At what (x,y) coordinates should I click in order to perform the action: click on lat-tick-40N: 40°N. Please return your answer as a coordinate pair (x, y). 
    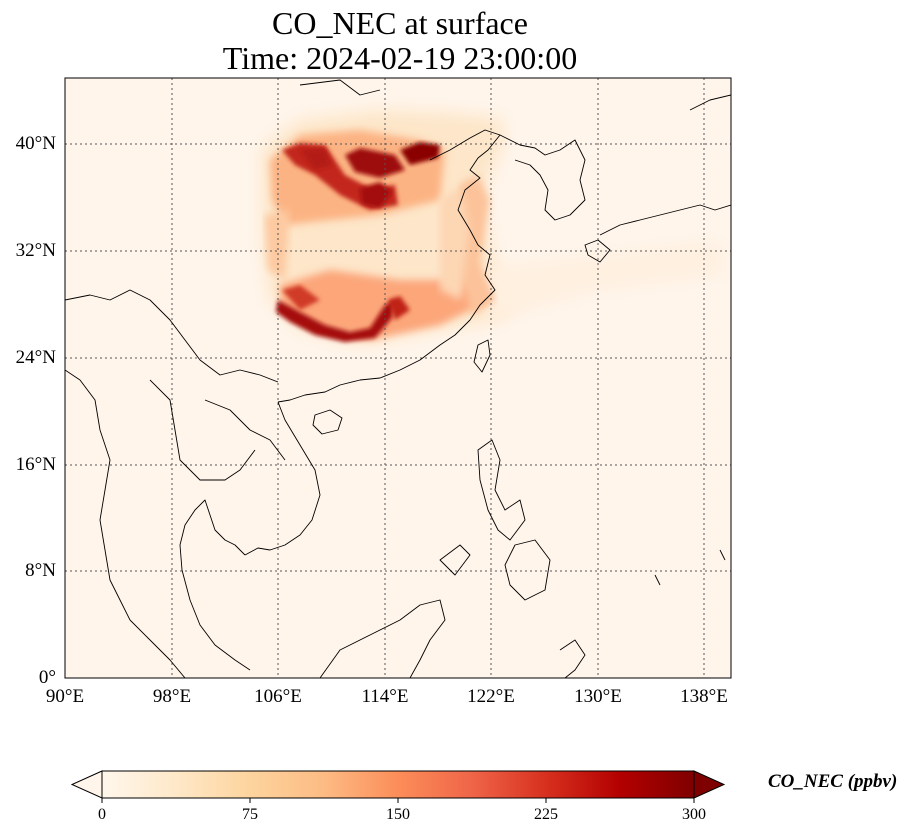
    Looking at the image, I should click on (35, 143).